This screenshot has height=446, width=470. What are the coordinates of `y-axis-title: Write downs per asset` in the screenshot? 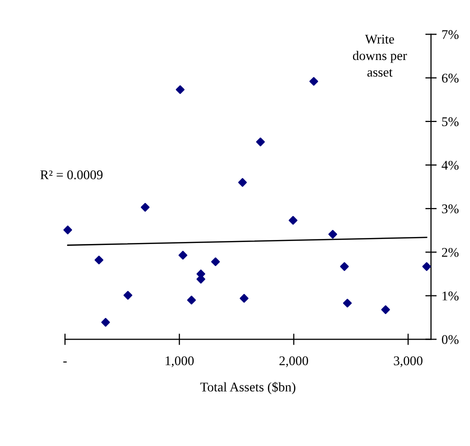 It's located at (379, 55).